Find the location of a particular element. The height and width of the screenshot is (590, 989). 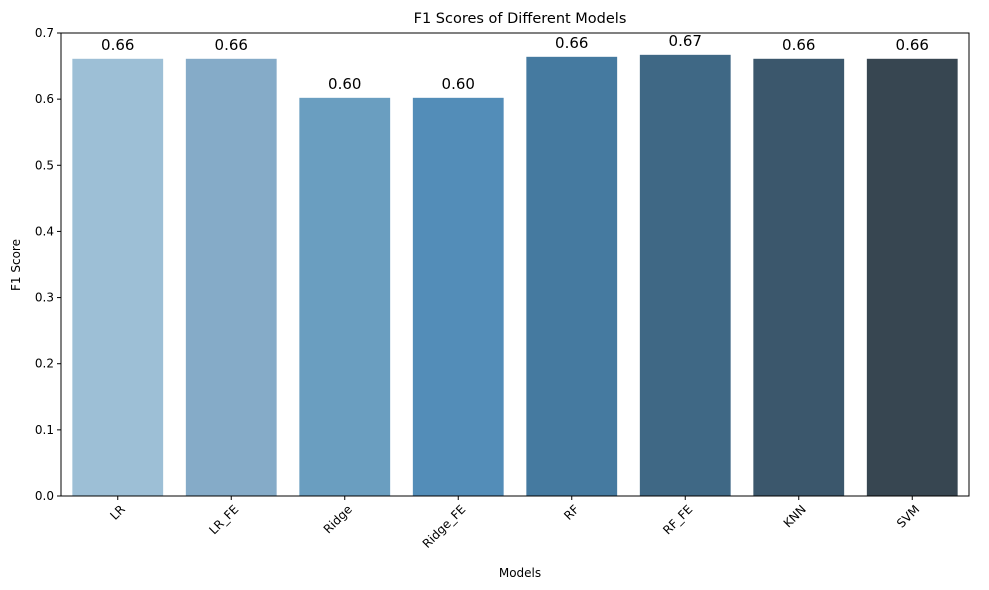

y-tick-label: 0.7 is located at coordinates (44, 33).